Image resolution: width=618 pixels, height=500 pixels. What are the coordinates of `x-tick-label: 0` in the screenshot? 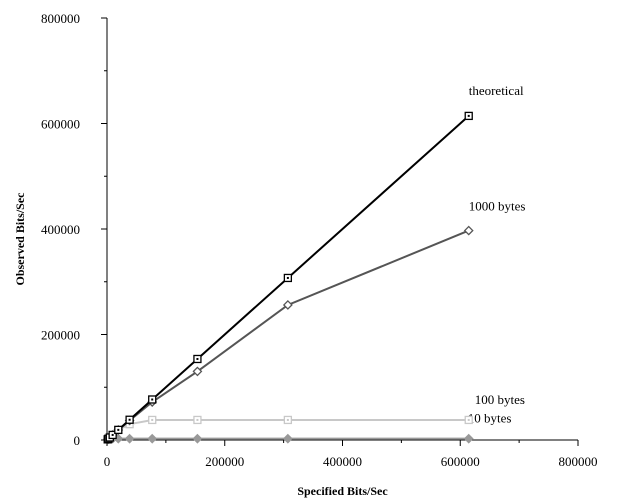 It's located at (107, 461).